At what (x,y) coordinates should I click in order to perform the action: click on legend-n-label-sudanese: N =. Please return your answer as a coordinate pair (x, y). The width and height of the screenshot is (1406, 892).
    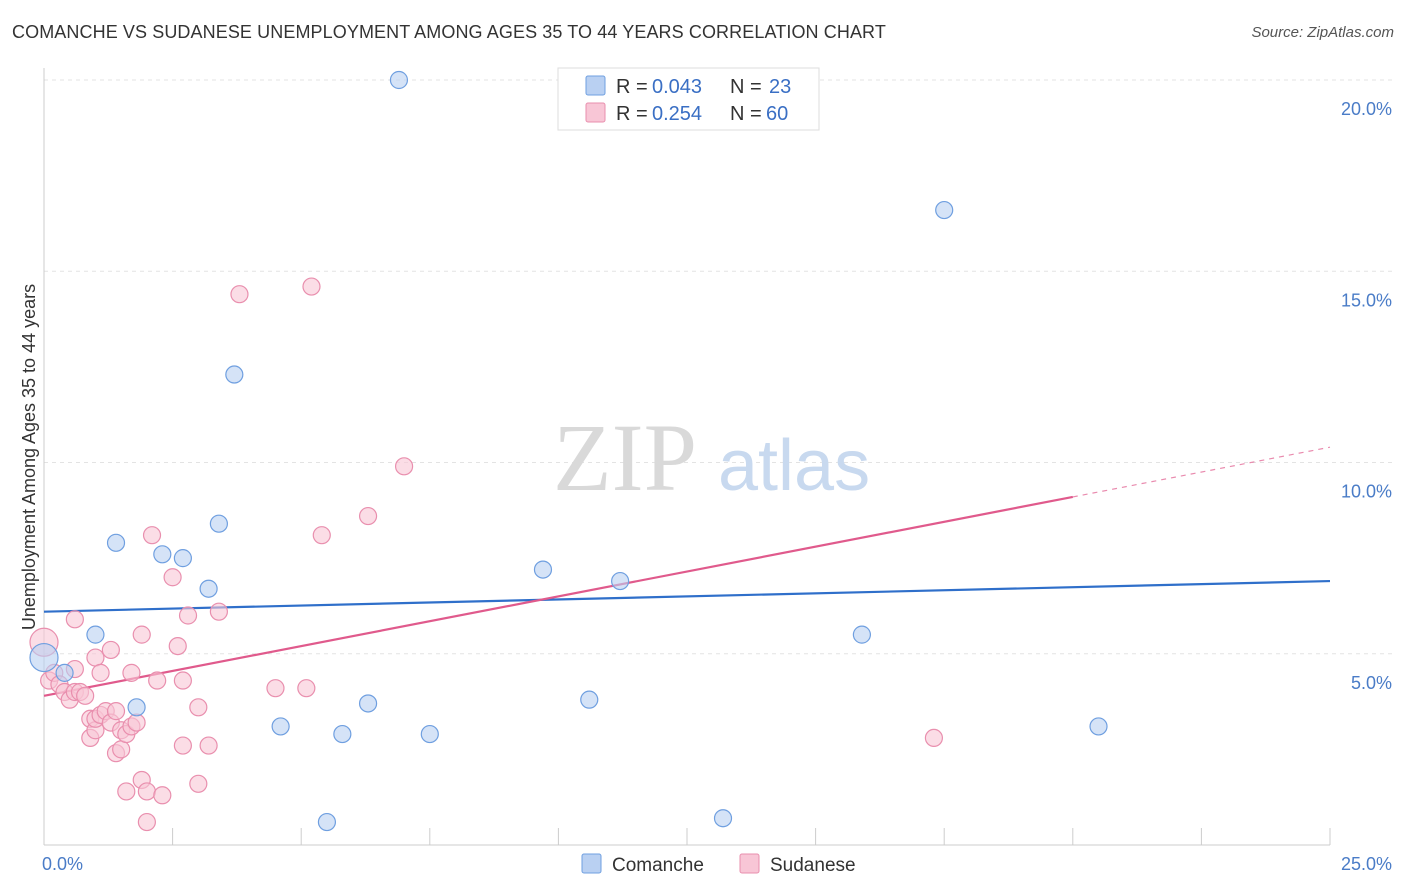
    Looking at the image, I should click on (746, 114).